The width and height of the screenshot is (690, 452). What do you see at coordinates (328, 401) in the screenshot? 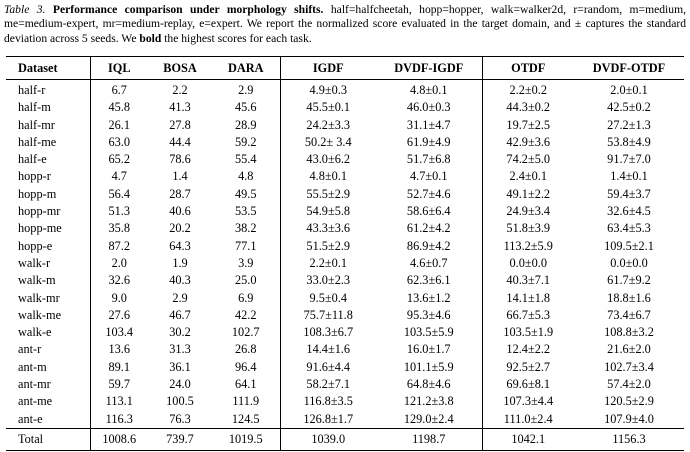
I see `score-cell: 116.8±3.5` at bounding box center [328, 401].